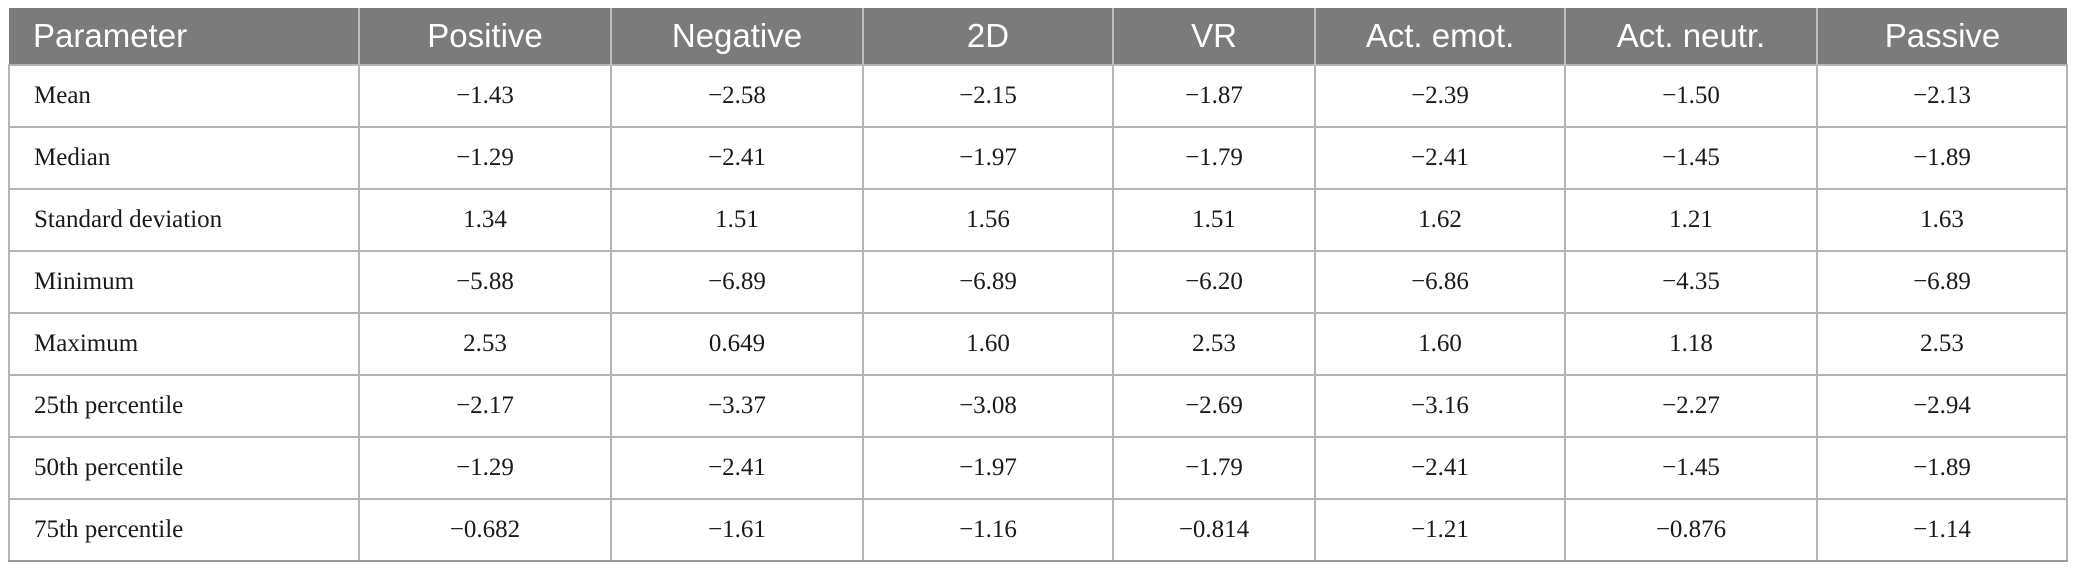  I want to click on row-label: 25th percentile, so click(184, 406).